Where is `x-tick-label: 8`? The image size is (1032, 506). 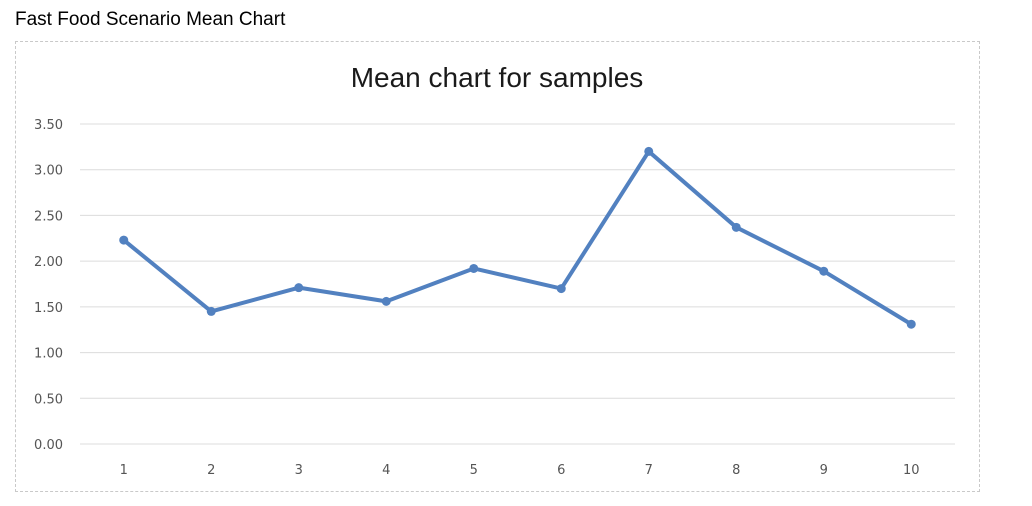
x-tick-label: 8 is located at coordinates (736, 470).